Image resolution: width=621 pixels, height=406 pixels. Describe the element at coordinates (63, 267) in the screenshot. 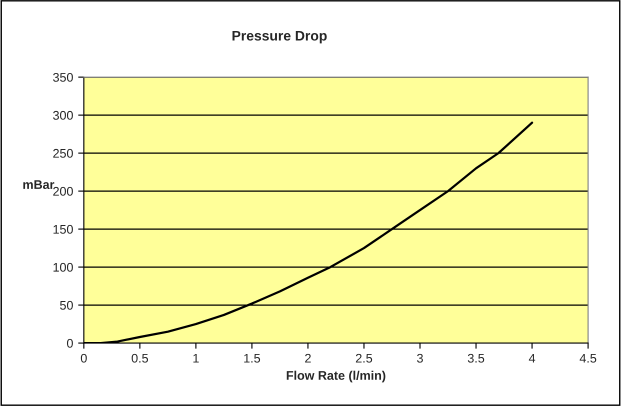

I see `y-tick-label: 100` at that location.